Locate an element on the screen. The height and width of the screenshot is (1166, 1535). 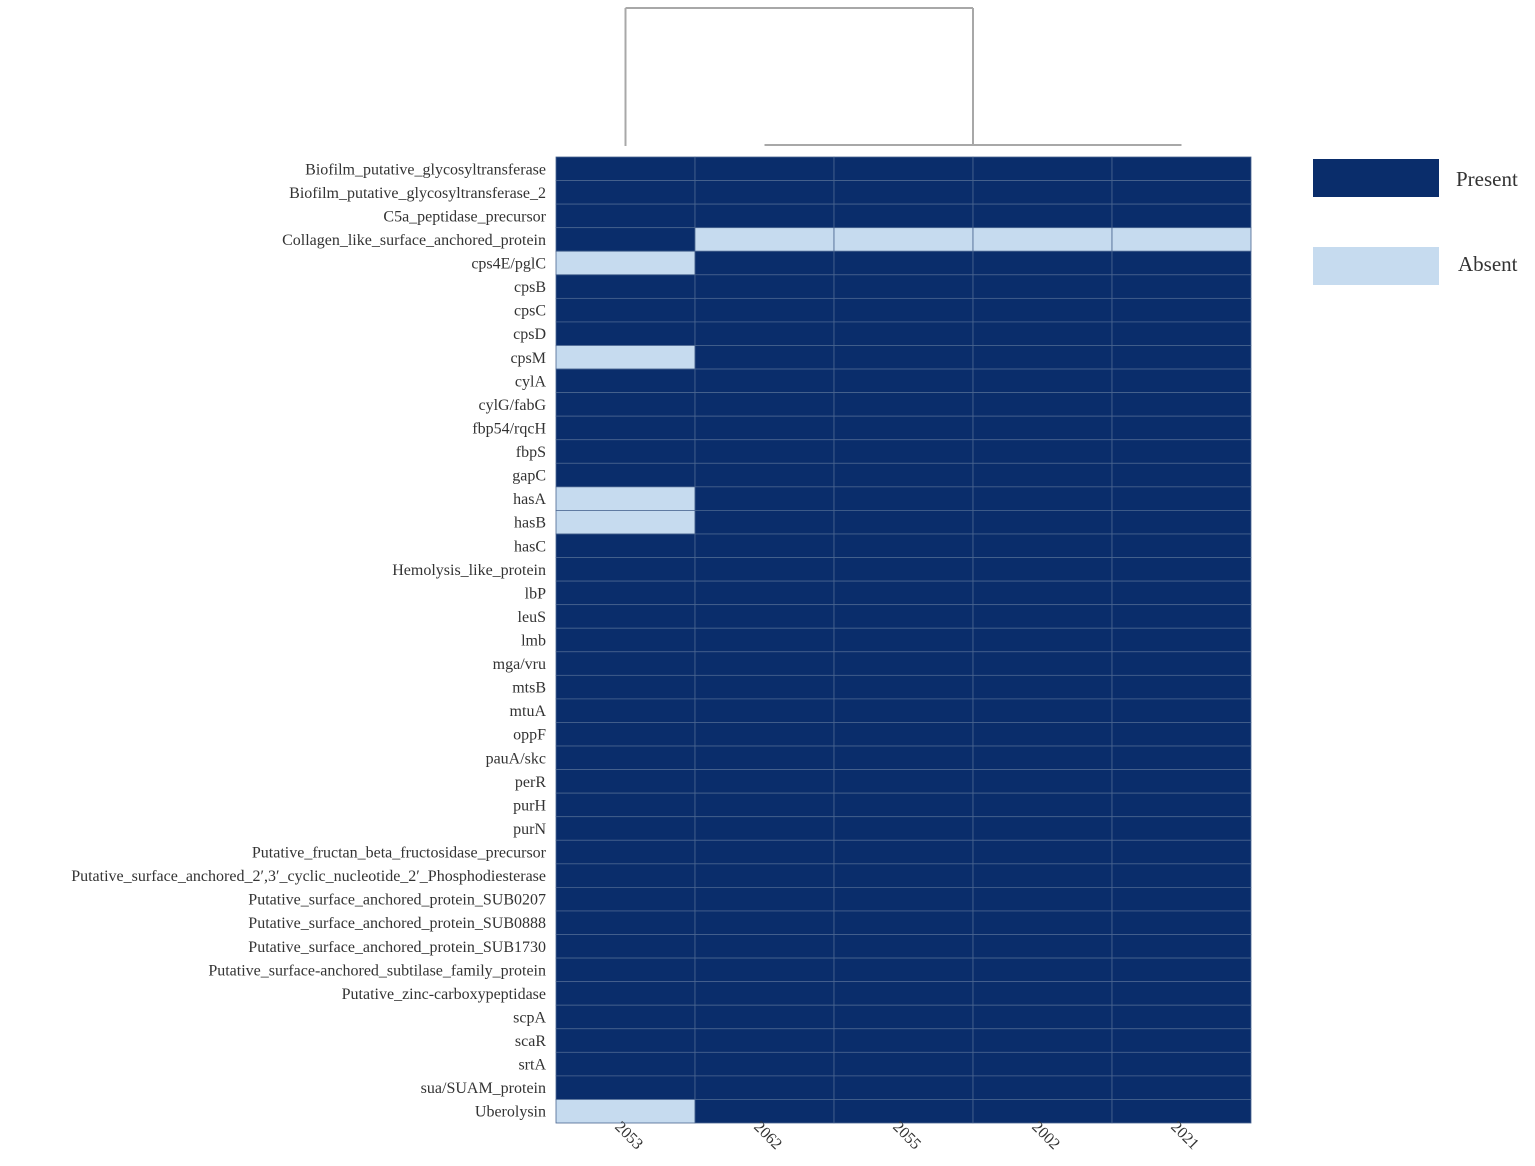
row-label-cylg-fabg: cylG/fabG is located at coordinates (512, 405).